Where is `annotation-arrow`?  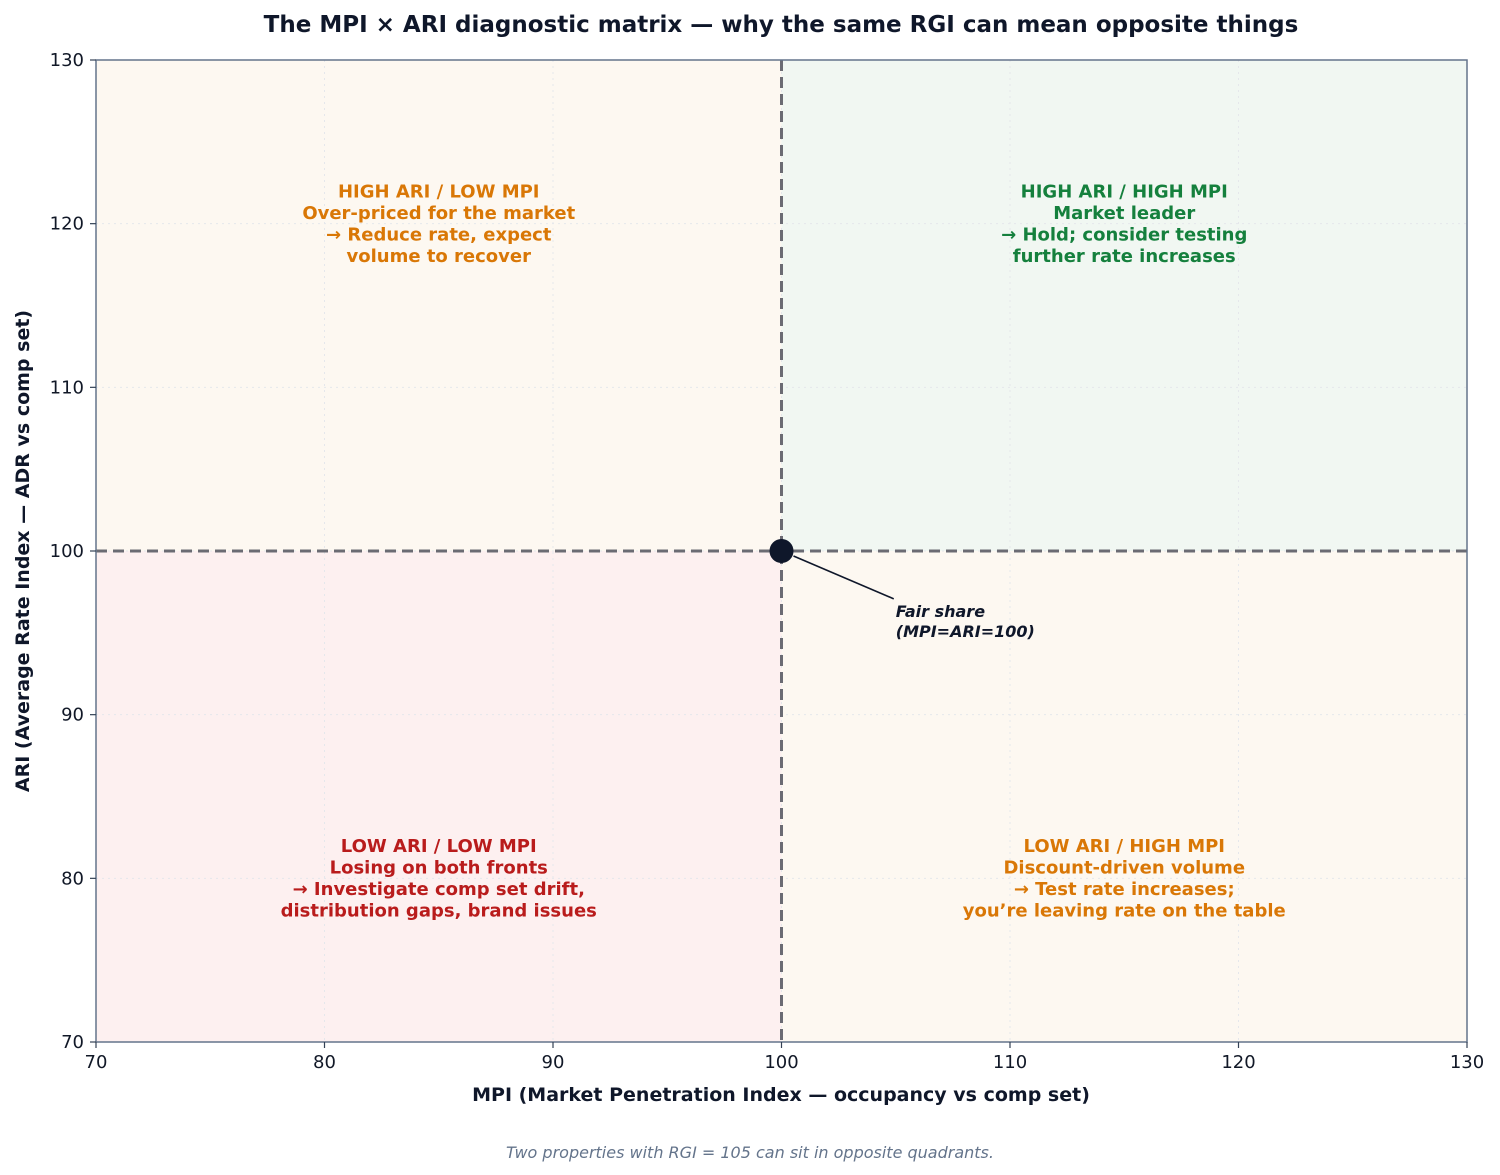 annotation-arrow is located at coordinates (844, 577).